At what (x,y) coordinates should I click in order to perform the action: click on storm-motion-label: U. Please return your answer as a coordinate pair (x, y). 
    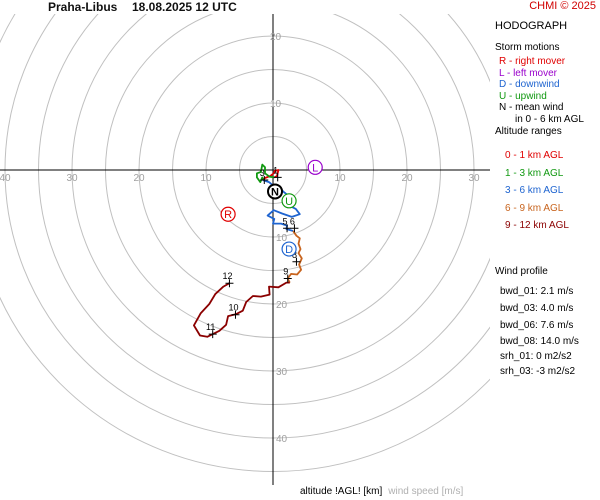
    Looking at the image, I should click on (289, 202).